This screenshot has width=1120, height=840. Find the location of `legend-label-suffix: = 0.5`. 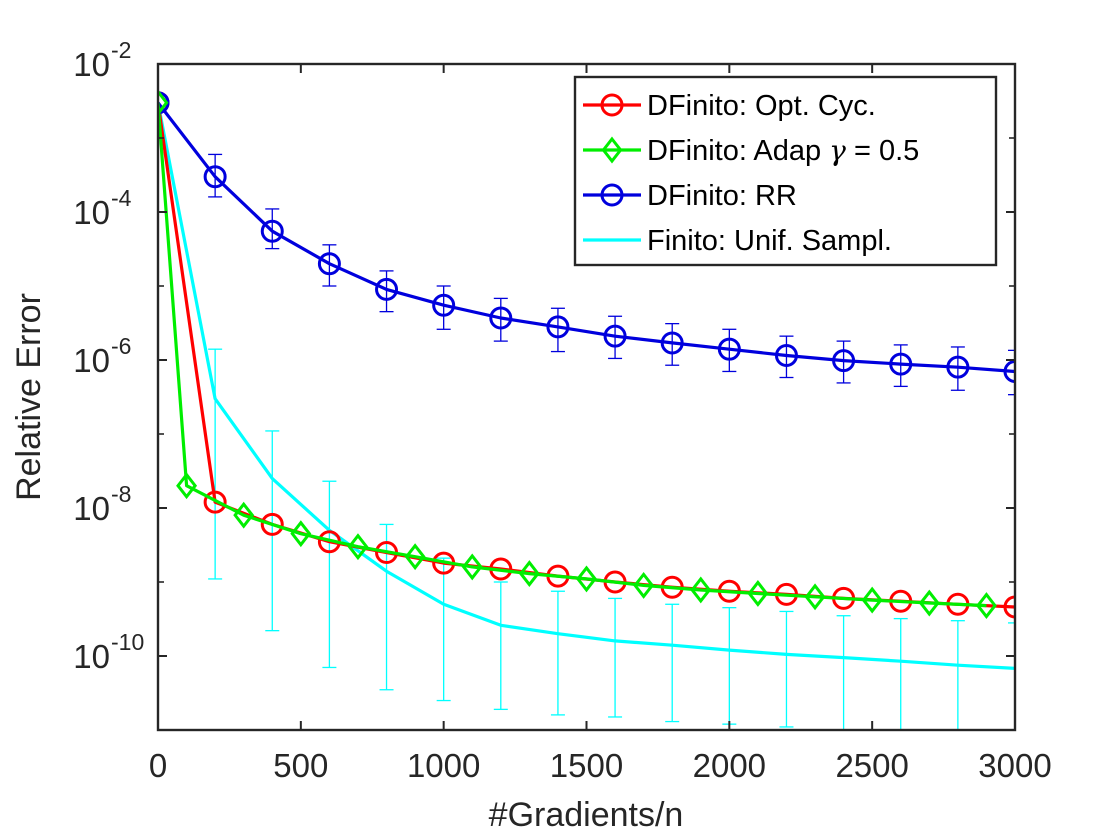

legend-label-suffix: = 0.5 is located at coordinates (882, 151).